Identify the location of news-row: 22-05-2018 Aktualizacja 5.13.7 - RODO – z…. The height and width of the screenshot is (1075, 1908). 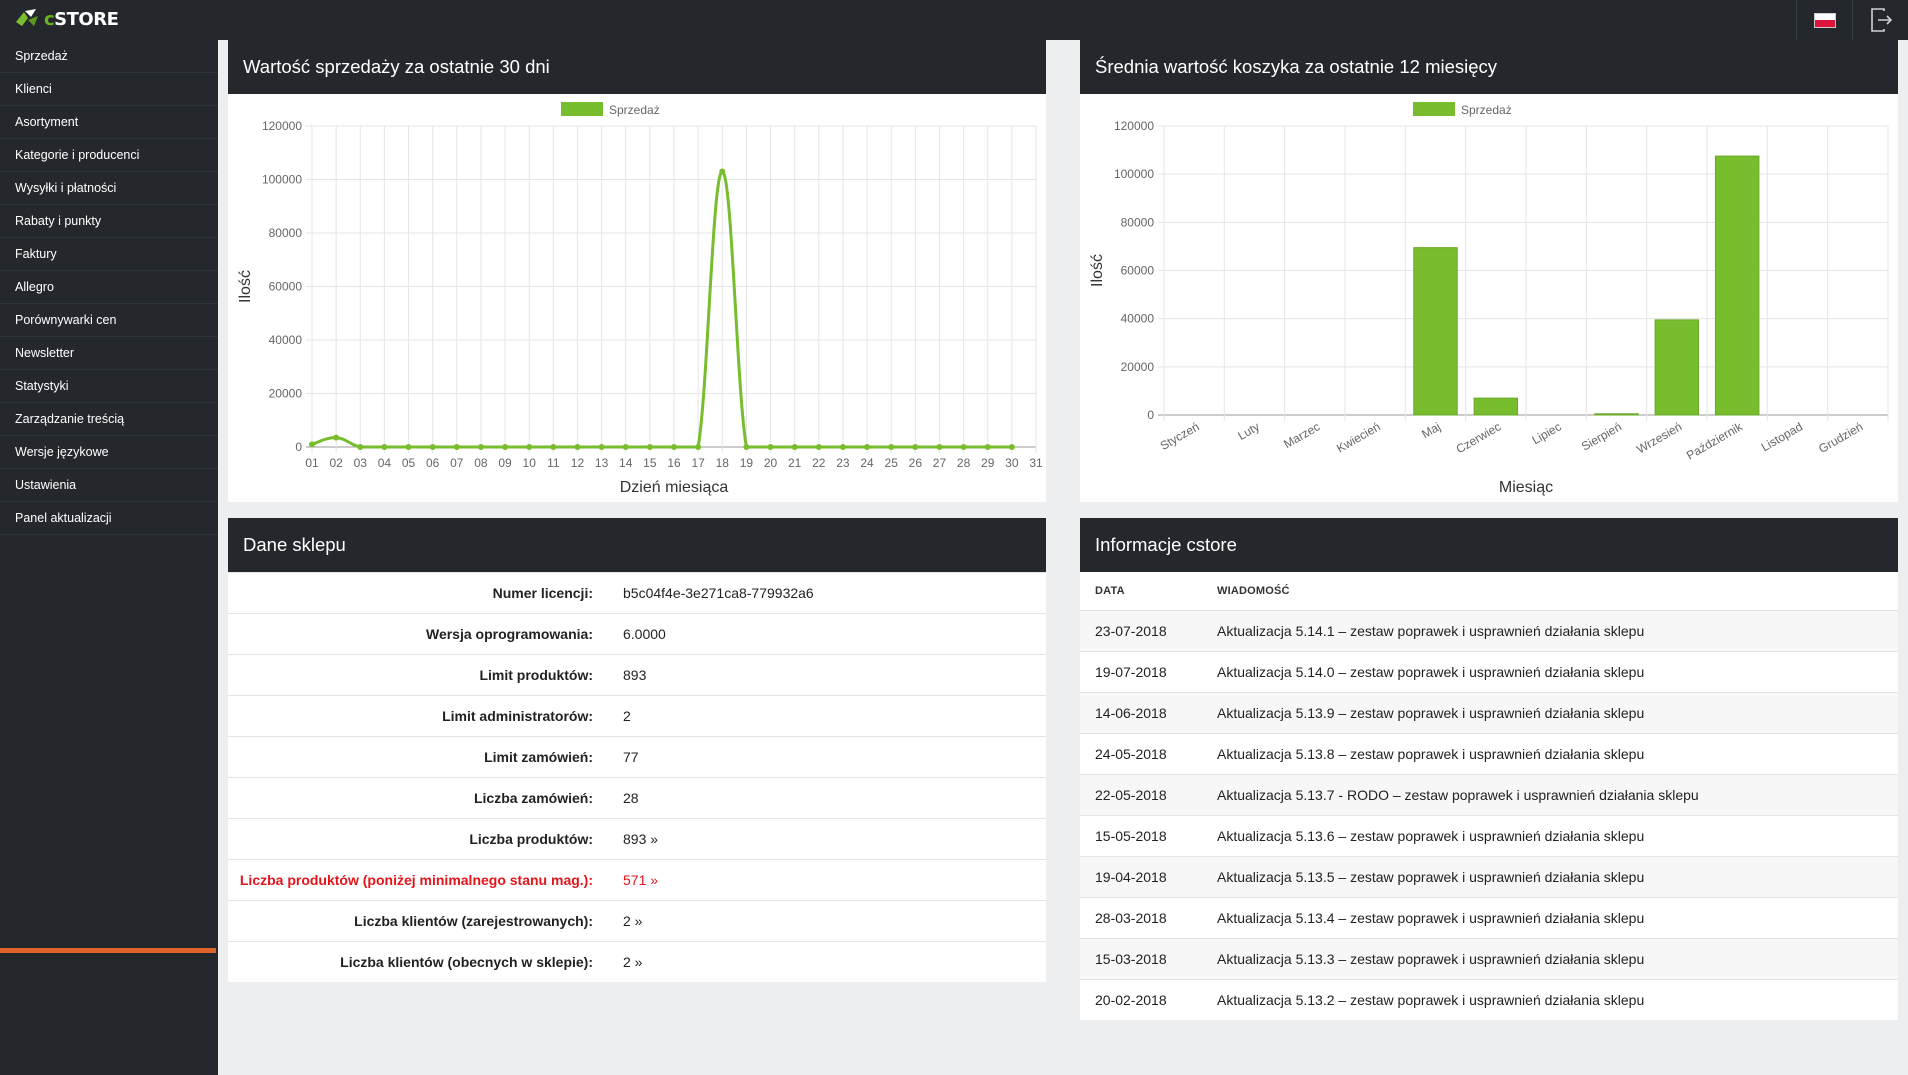
(1489, 794).